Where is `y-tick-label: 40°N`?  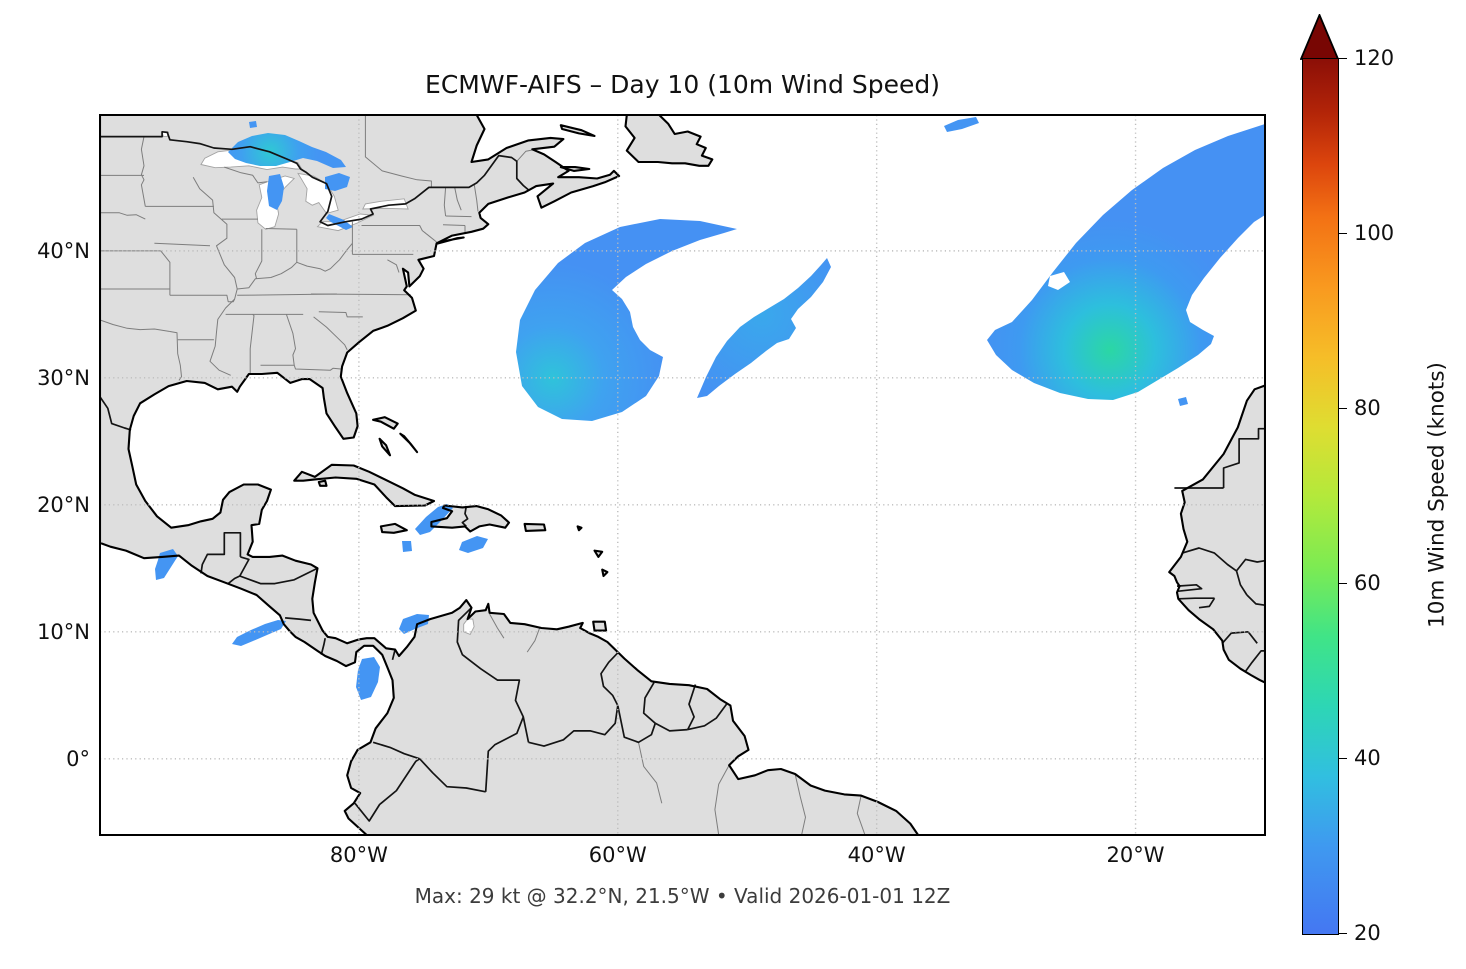
y-tick-label: 40°N is located at coordinates (63, 250).